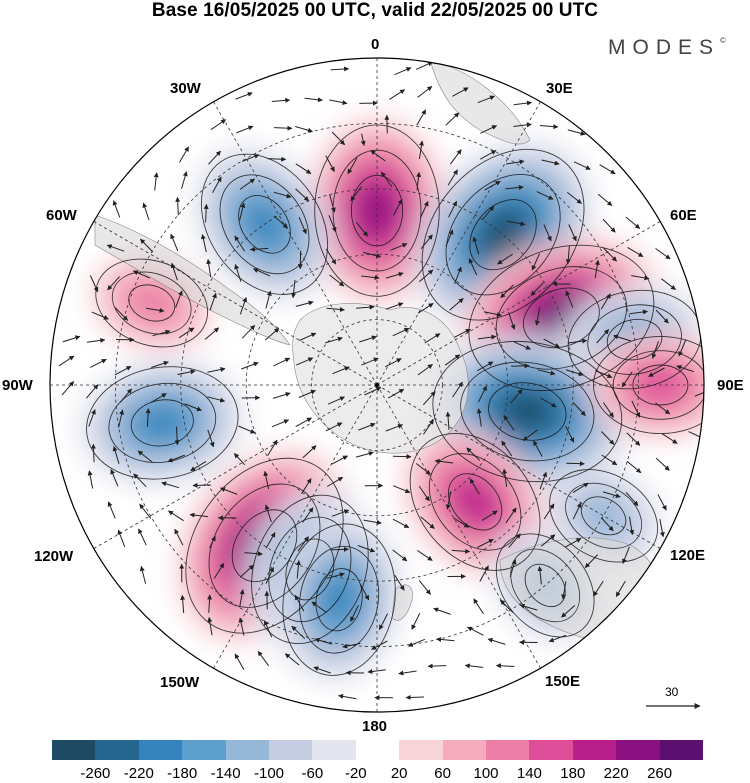 Image resolution: width=750 pixels, height=783 pixels. What do you see at coordinates (486, 773) in the screenshot?
I see `colorbar-tick-label: 100` at bounding box center [486, 773].